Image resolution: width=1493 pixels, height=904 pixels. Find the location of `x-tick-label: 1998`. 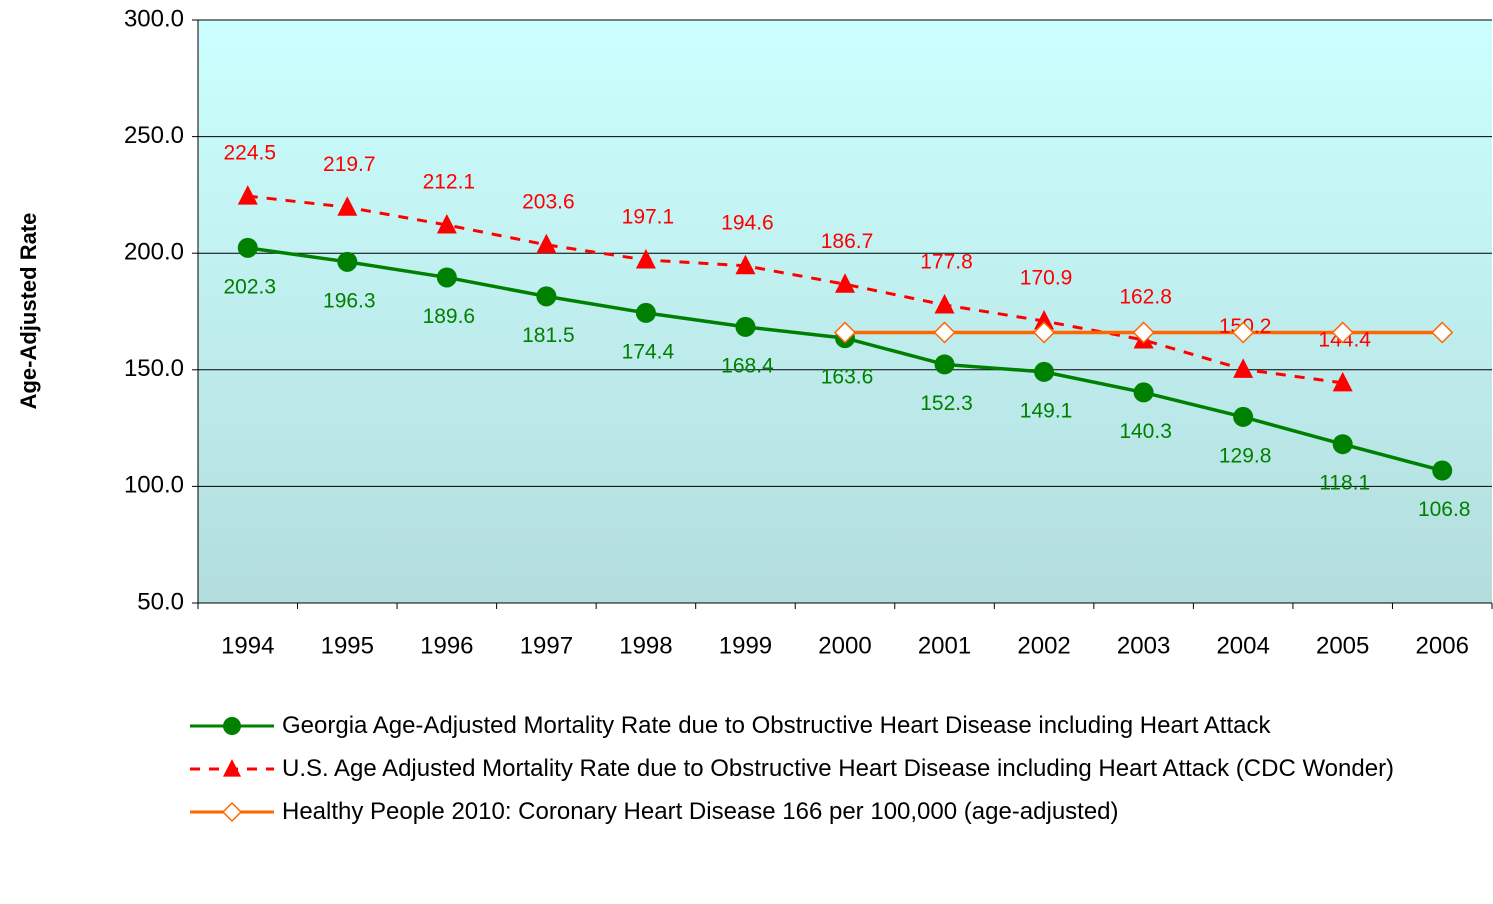

x-tick-label: 1998 is located at coordinates (645, 645).